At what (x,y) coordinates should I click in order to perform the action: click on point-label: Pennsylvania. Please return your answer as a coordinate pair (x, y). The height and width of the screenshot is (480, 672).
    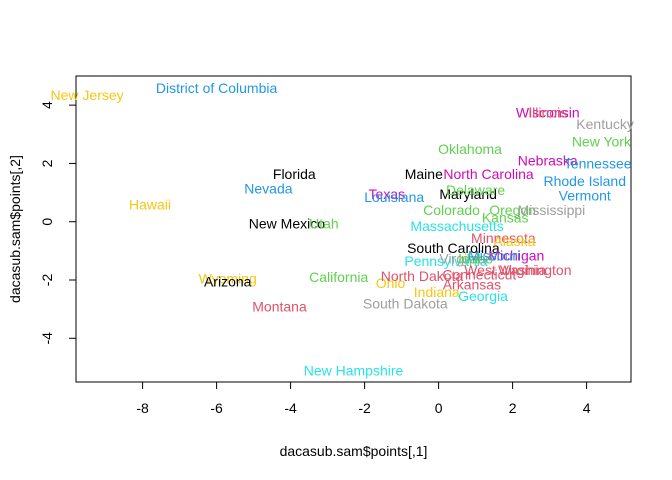
    Looking at the image, I should click on (445, 261).